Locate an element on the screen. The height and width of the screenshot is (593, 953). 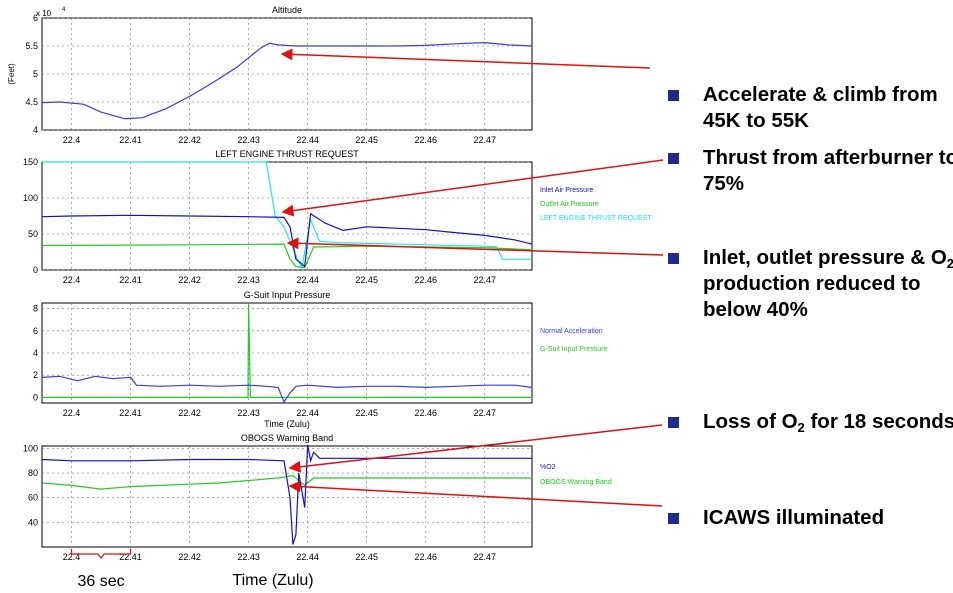
chart-title: Altitude is located at coordinates (287, 10).